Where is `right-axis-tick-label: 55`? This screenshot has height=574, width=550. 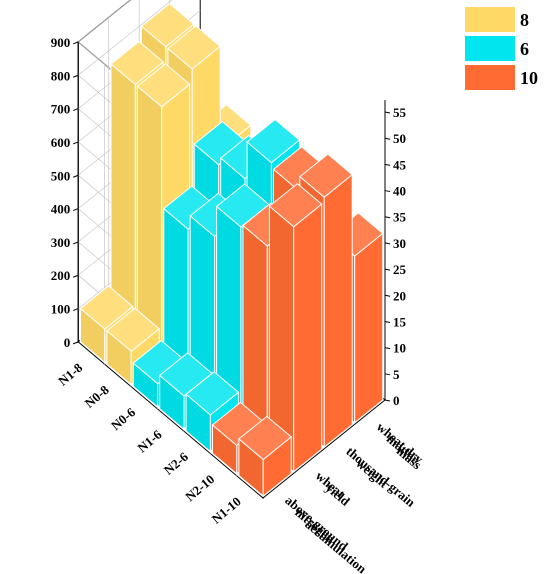 right-axis-tick-label: 55 is located at coordinates (400, 112).